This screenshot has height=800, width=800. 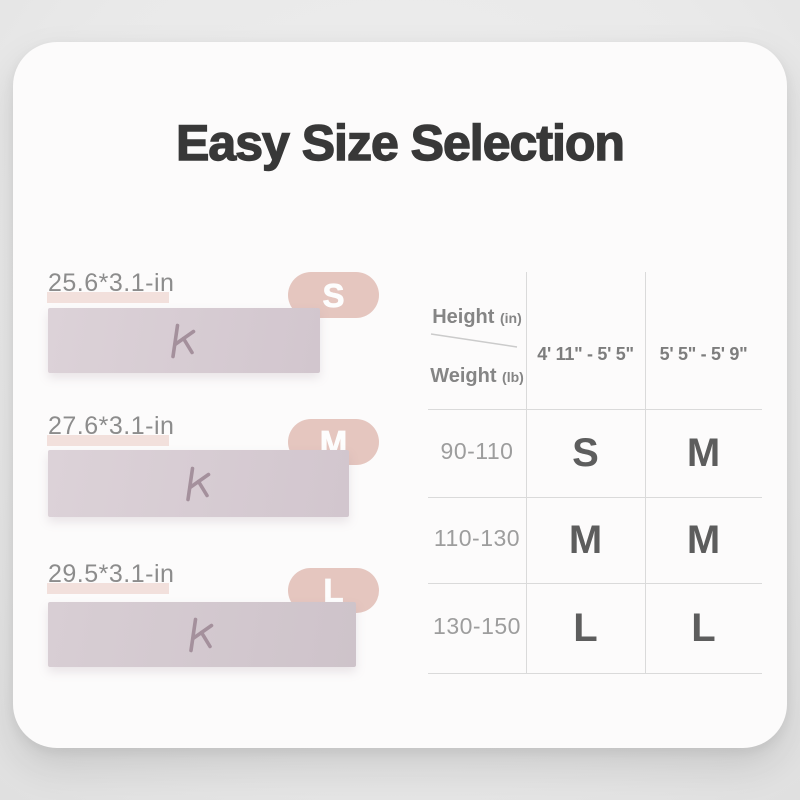 I want to click on height-header: Height (in), so click(x=477, y=317).